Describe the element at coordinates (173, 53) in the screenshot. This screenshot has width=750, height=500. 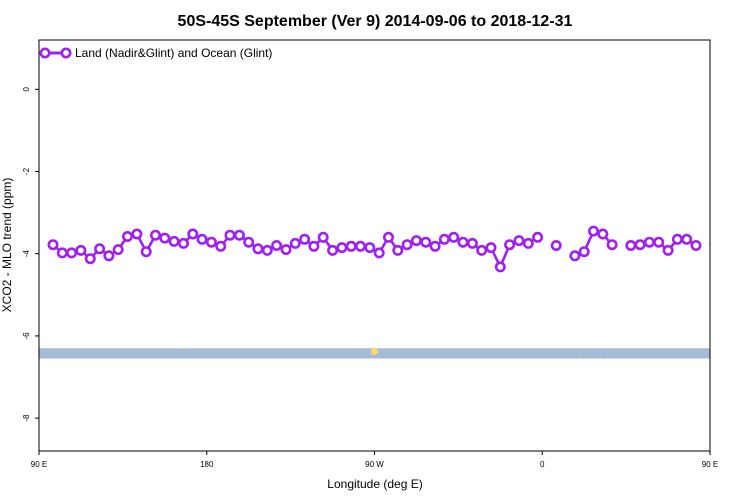
I see `legend-label: Land (Nadir&Glint) and Ocean (Glint)` at that location.